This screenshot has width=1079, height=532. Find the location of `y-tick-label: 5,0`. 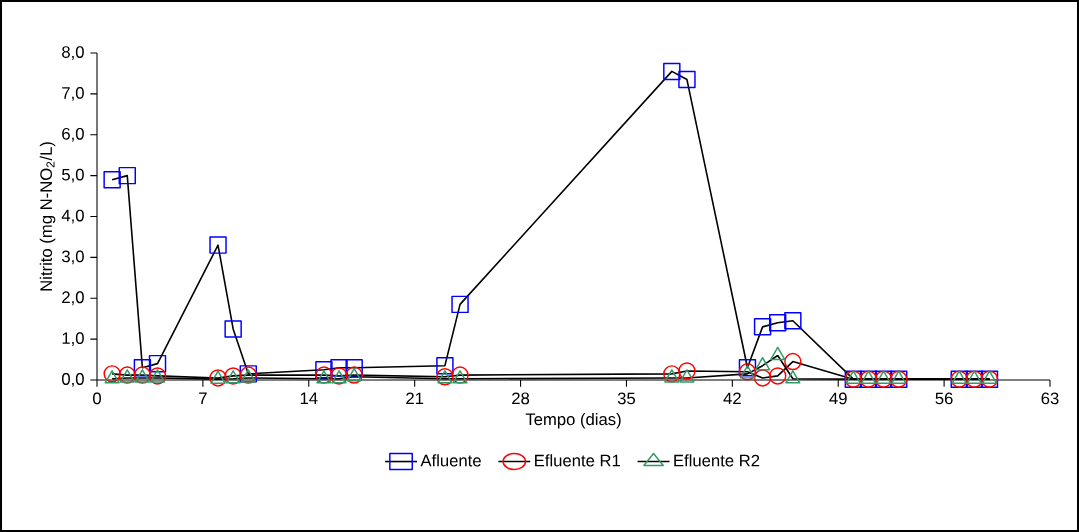

y-tick-label: 5,0 is located at coordinates (73, 175).